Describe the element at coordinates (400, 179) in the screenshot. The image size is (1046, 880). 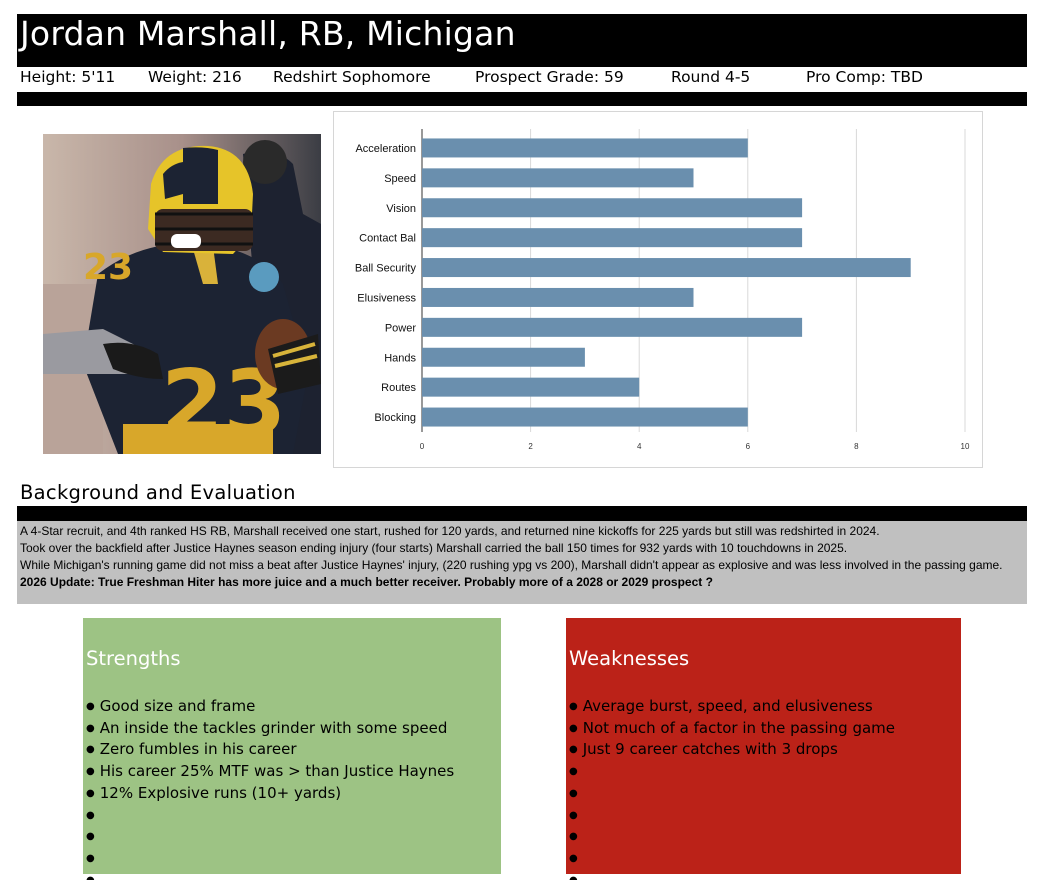
I see `category-label: Speed` at that location.